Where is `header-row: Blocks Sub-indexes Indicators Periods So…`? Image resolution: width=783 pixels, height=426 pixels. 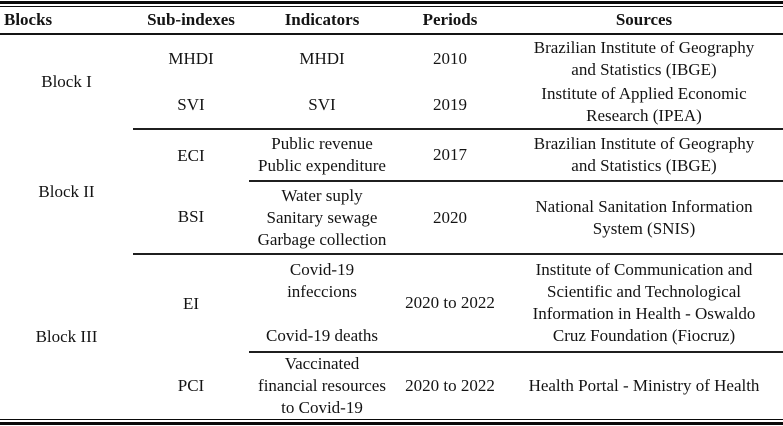
header-row: Blocks Sub-indexes Indicators Periods So… is located at coordinates (391, 20).